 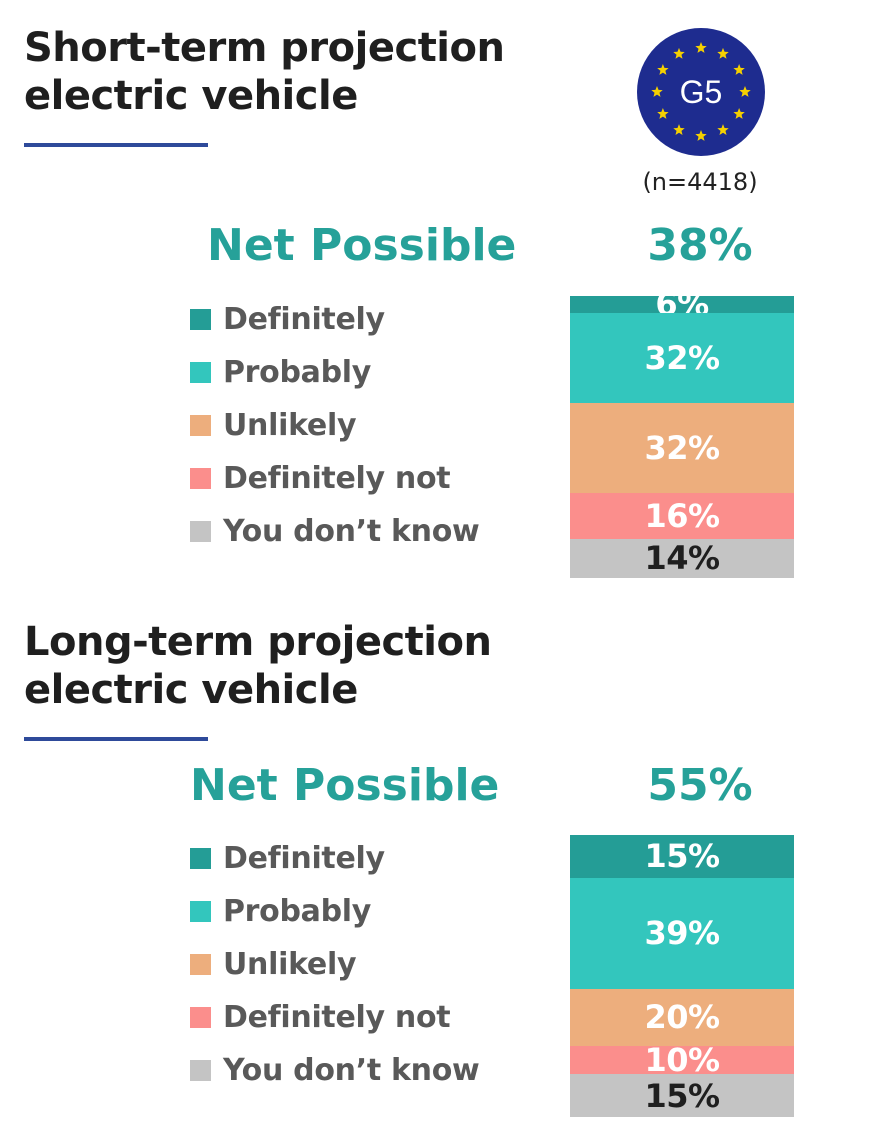 I want to click on bar-segment-unlikely: 32%, so click(x=682, y=448).